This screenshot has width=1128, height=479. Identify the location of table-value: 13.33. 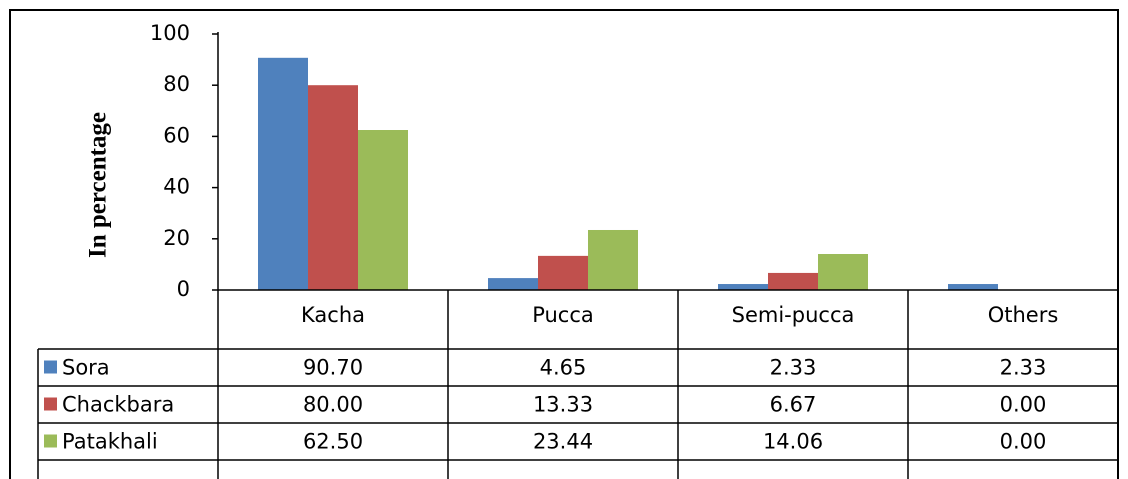
(563, 405).